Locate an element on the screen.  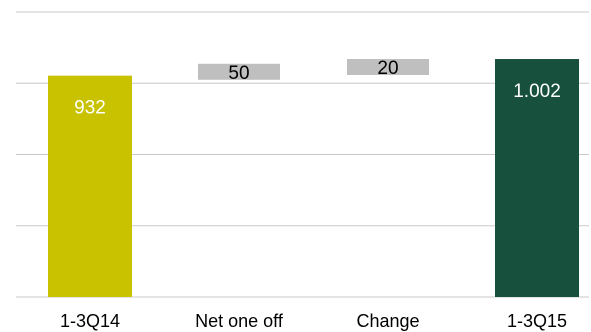
bar-1-3q15 is located at coordinates (537, 178).